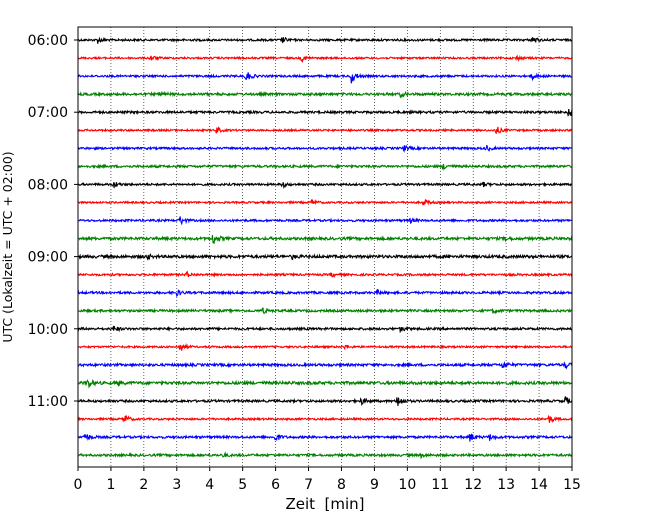 The height and width of the screenshot is (520, 650). What do you see at coordinates (407, 485) in the screenshot?
I see `x-tick-label: 10` at bounding box center [407, 485].